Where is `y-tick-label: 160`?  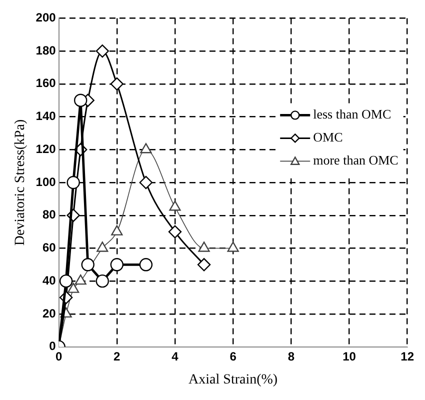
y-tick-label: 160 is located at coordinates (46, 83).